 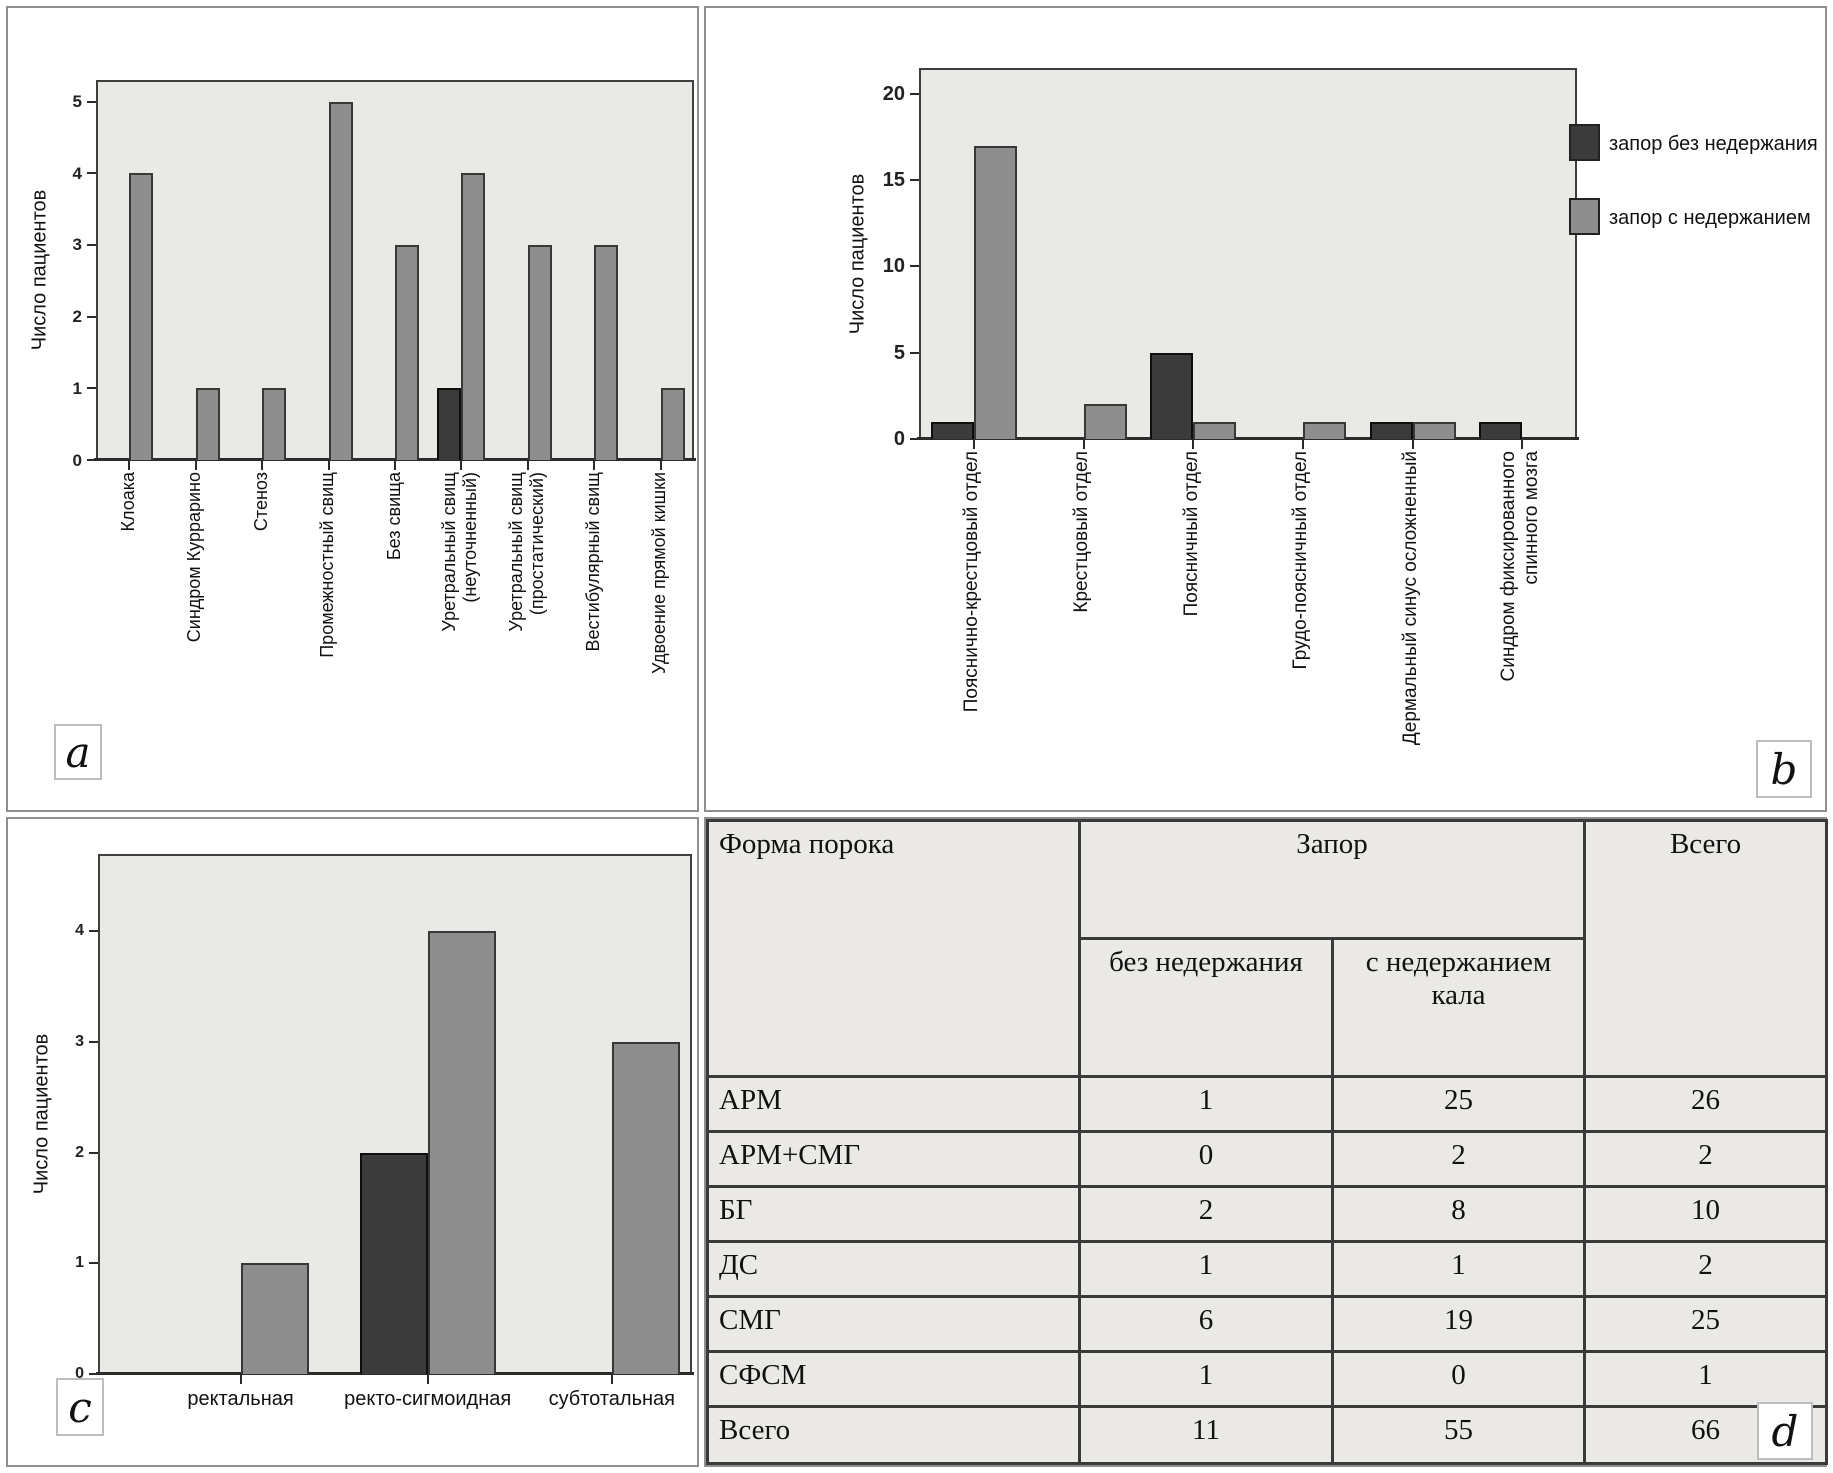 What do you see at coordinates (536, 544) in the screenshot?
I see `x-category-label: (простатический)` at bounding box center [536, 544].